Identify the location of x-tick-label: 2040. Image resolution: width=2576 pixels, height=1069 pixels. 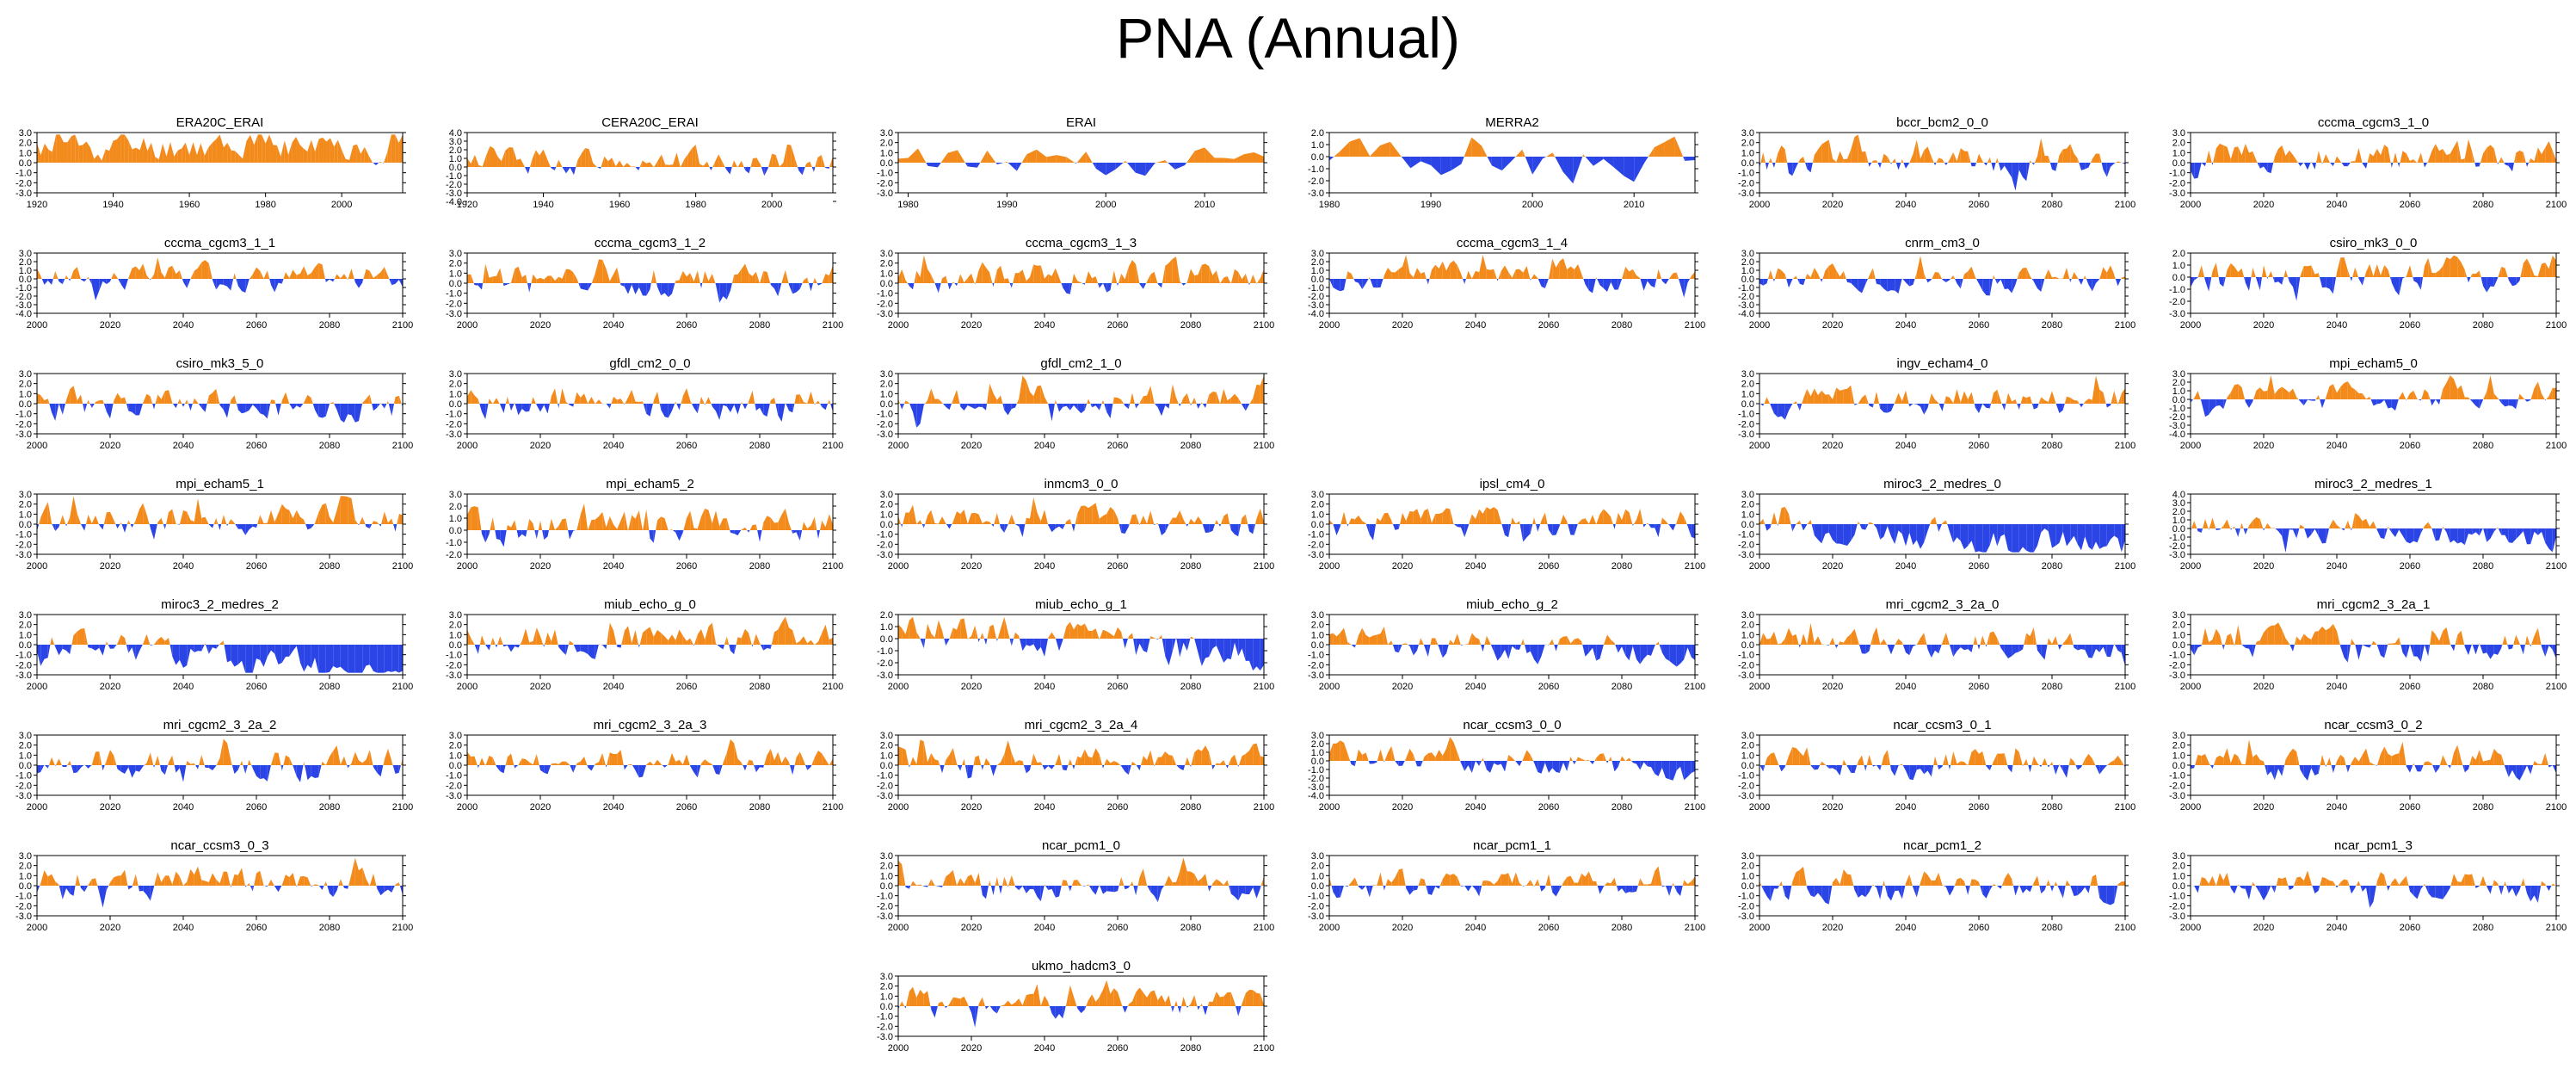
(1905, 446).